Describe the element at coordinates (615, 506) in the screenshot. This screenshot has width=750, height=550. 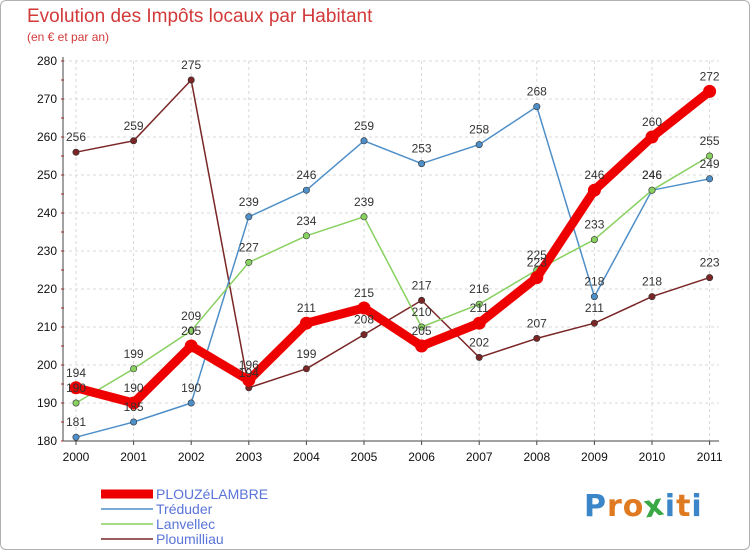
I see `logo-letter: r` at that location.